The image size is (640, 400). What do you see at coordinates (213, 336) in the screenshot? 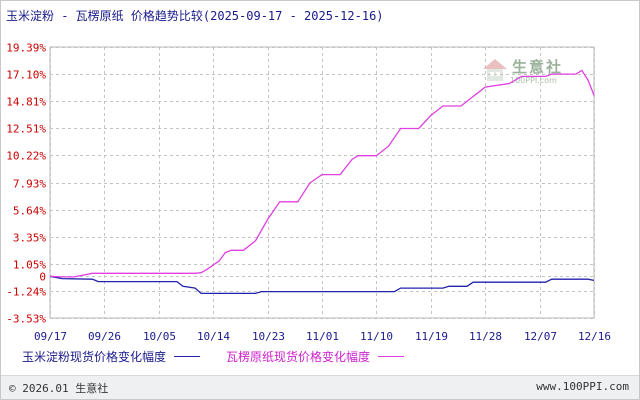
I see `x-tick-label: 10/14` at bounding box center [213, 336].